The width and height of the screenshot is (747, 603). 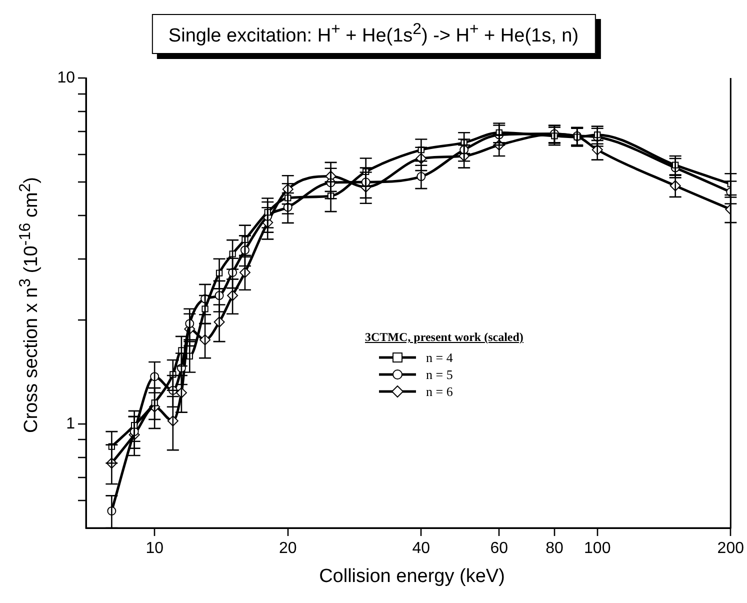 I want to click on legend-label: n = 5, so click(x=439, y=374).